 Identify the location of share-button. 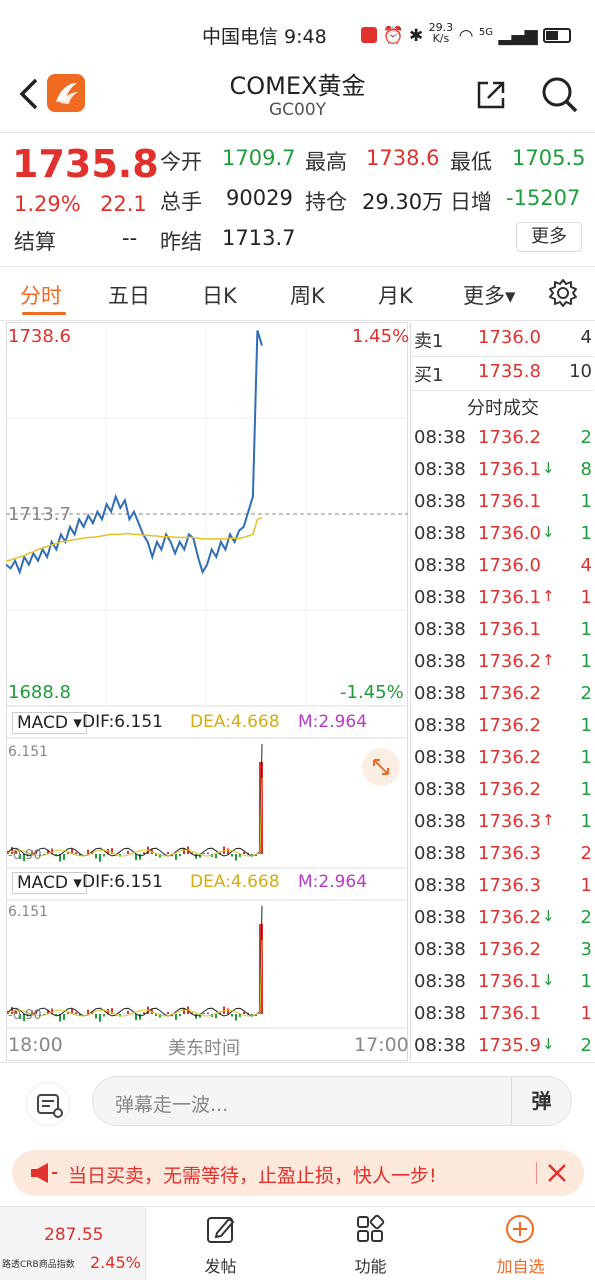
(491, 95).